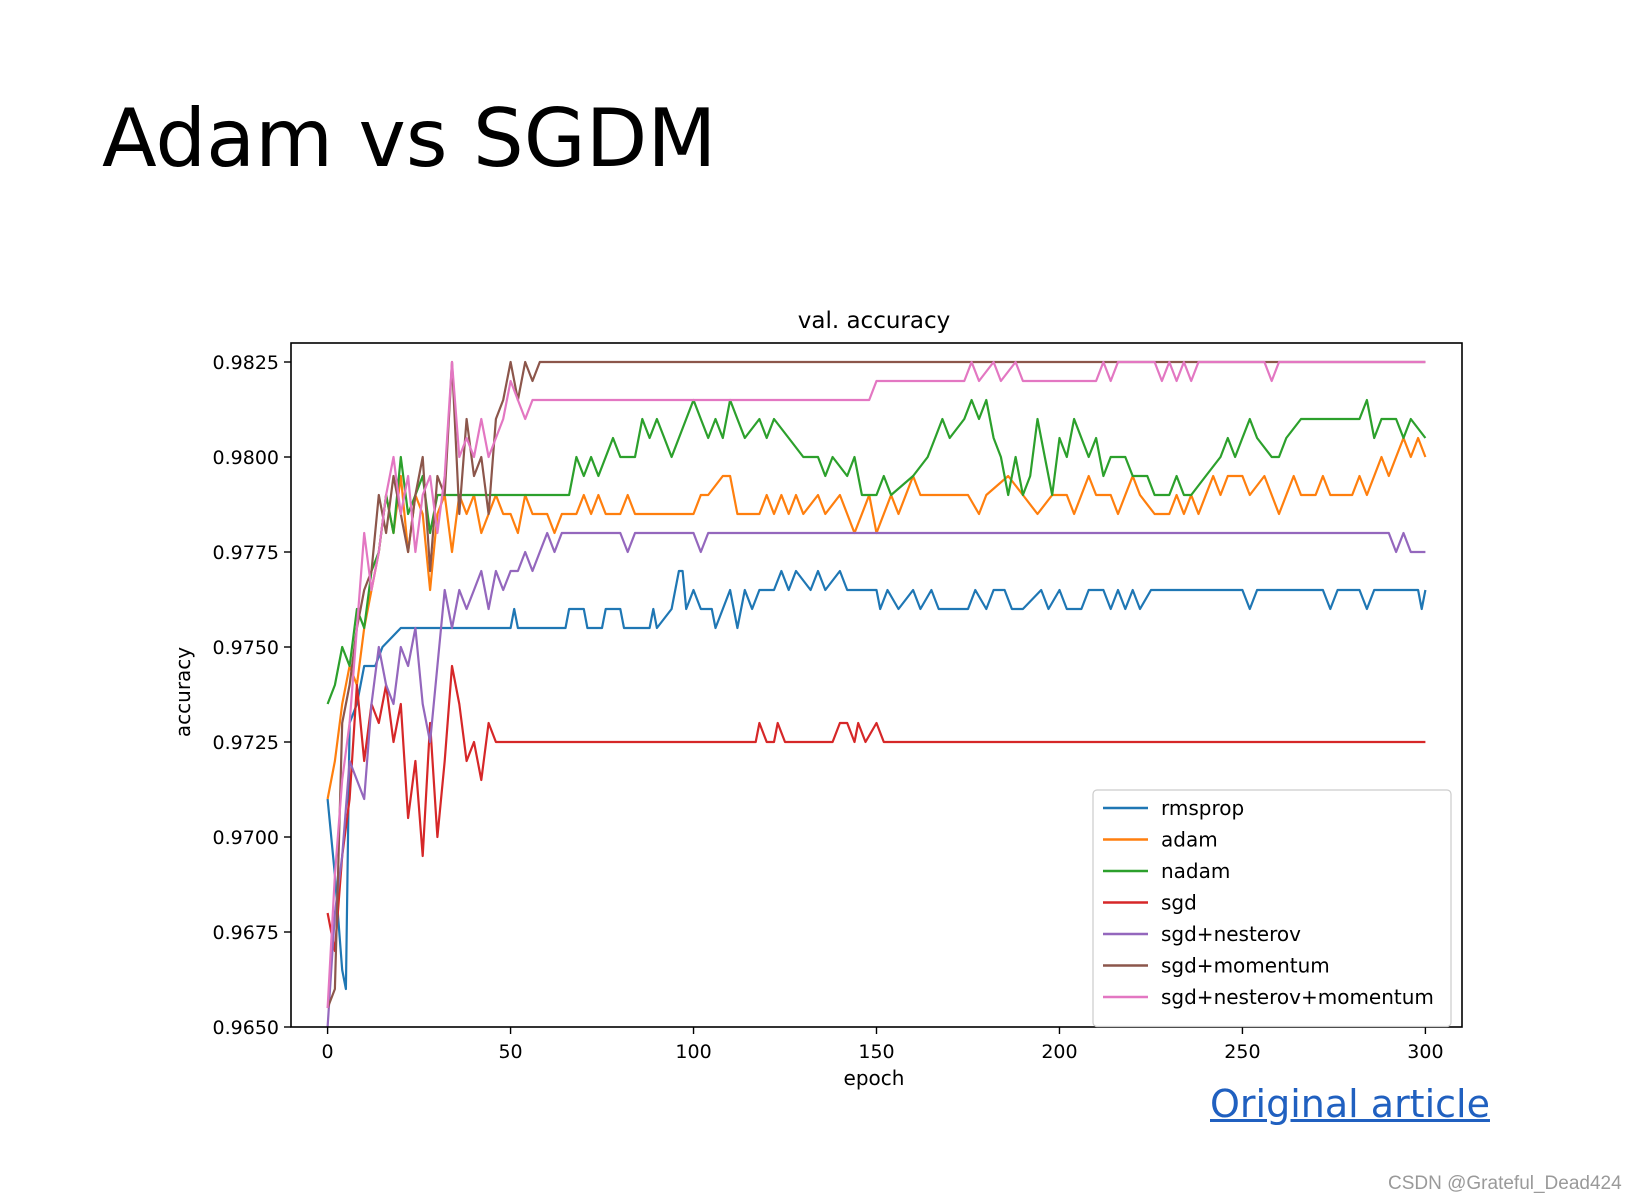 The image size is (1634, 1200). I want to click on y-tick-label: 0.9700, so click(246, 838).